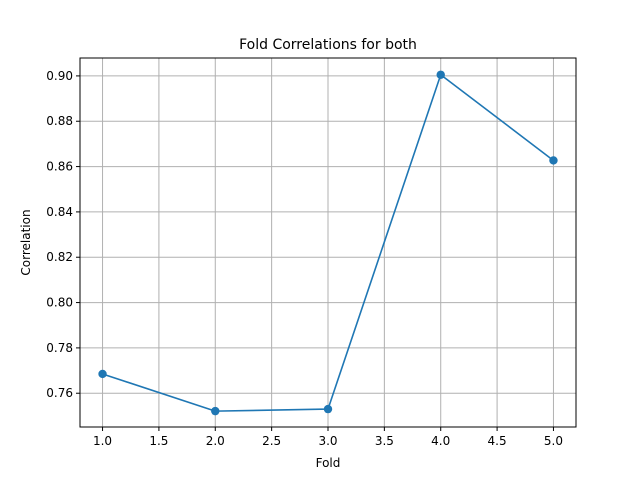 The height and width of the screenshot is (480, 640). What do you see at coordinates (158, 441) in the screenshot?
I see `x-tick-label: 1.5` at bounding box center [158, 441].